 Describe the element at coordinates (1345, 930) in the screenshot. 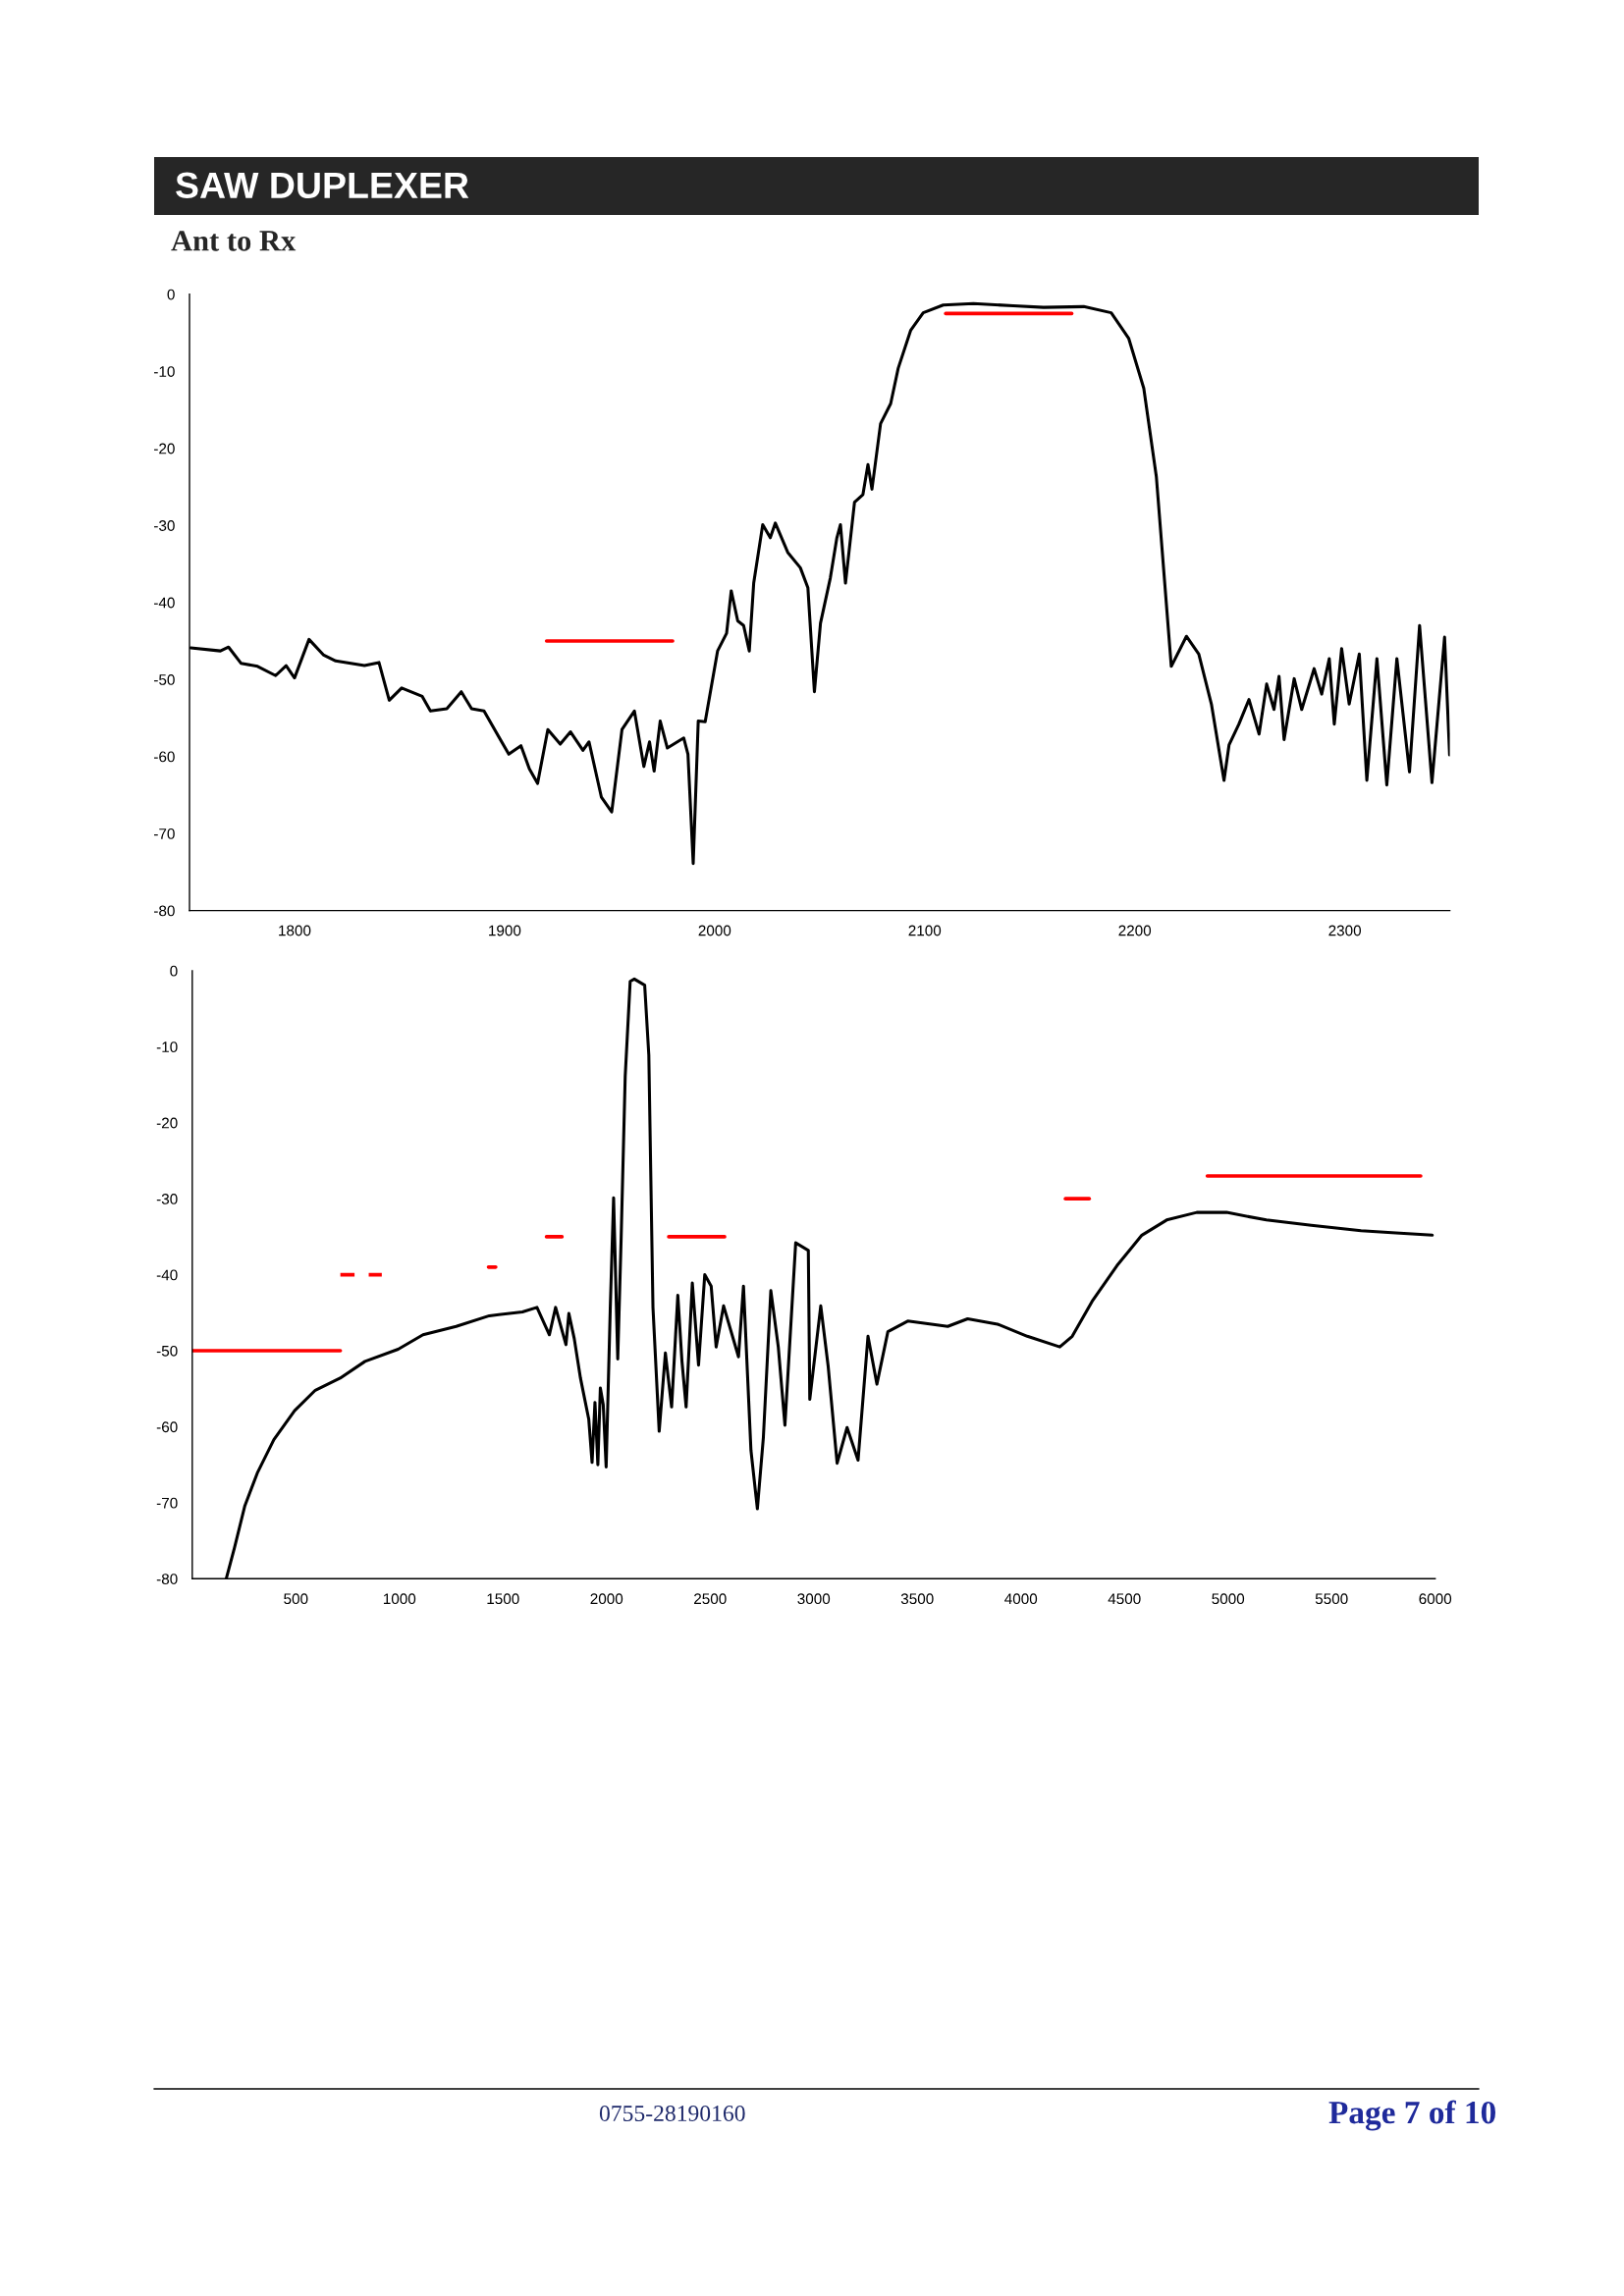

I see `x-tick-label: 2300` at that location.